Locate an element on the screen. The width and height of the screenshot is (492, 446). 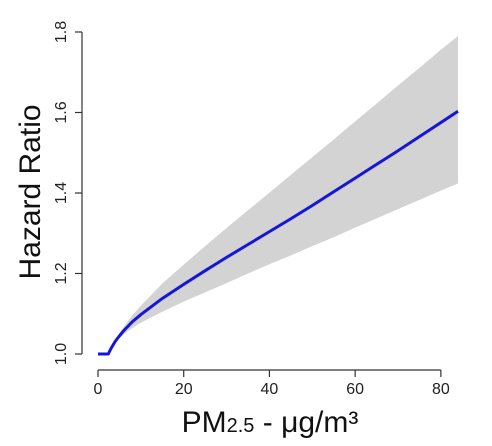
y-tick-label: 1.0 is located at coordinates (61, 354).